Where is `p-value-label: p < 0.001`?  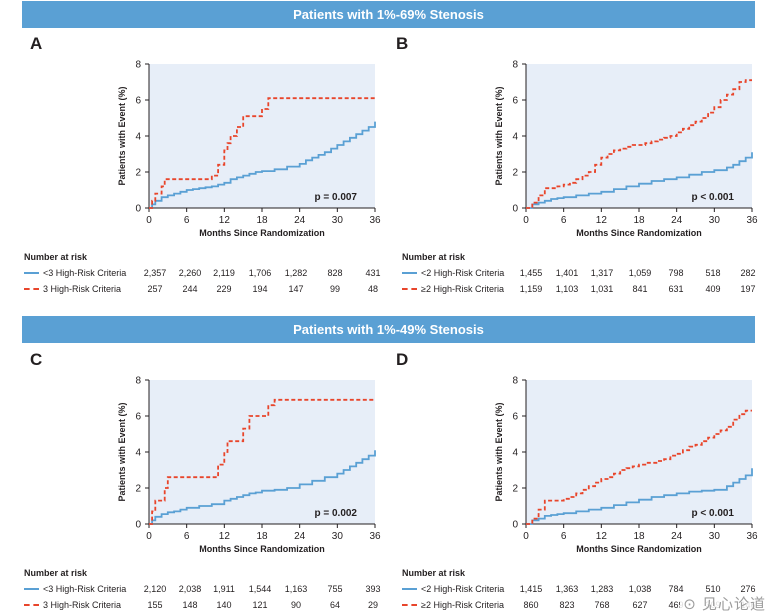 p-value-label: p < 0.001 is located at coordinates (712, 197).